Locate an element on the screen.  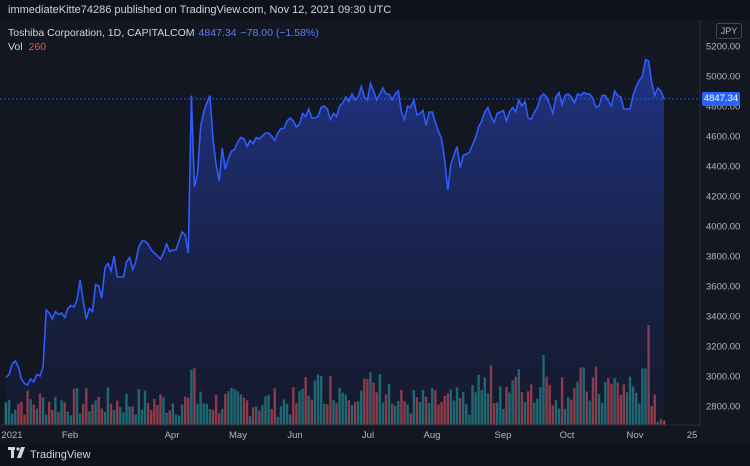
x-tick-label: Aug is located at coordinates (432, 435).